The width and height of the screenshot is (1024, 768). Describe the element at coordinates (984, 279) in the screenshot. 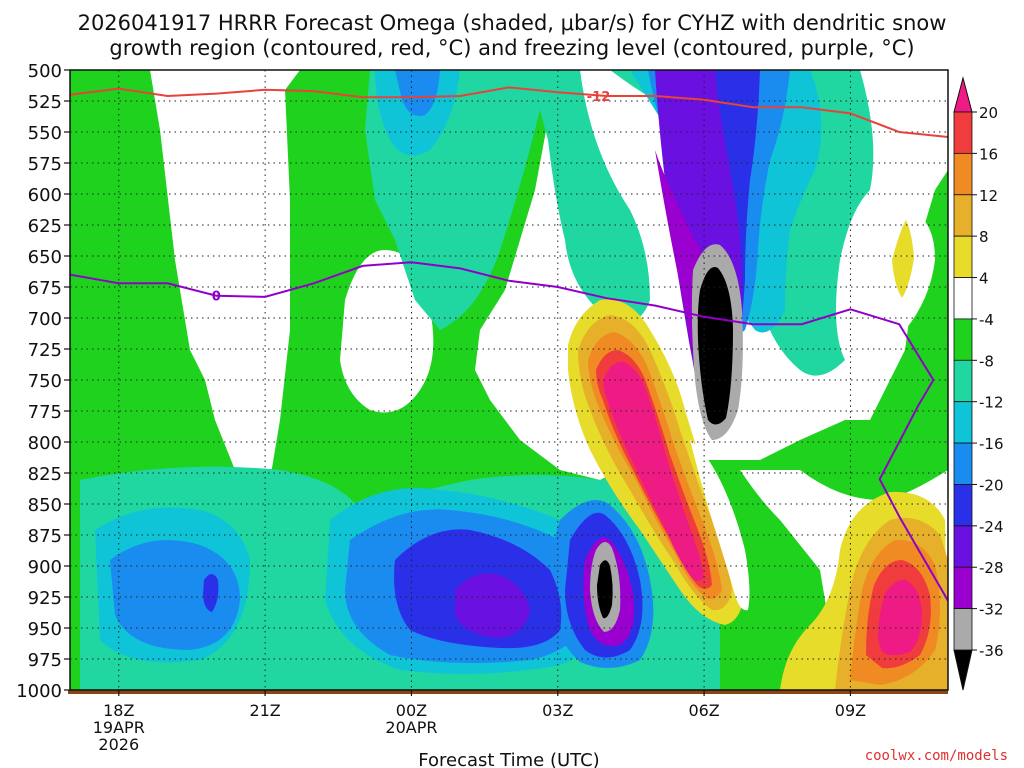

I see `colorbar-label: 4` at that location.